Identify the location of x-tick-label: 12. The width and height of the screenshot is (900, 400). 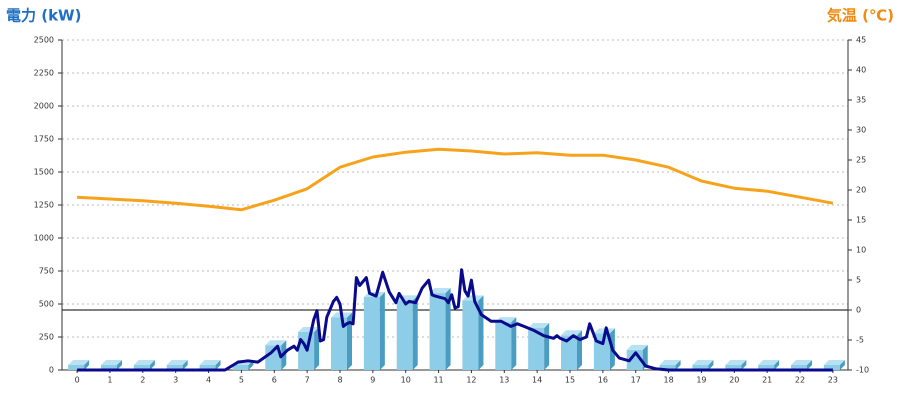
(471, 380).